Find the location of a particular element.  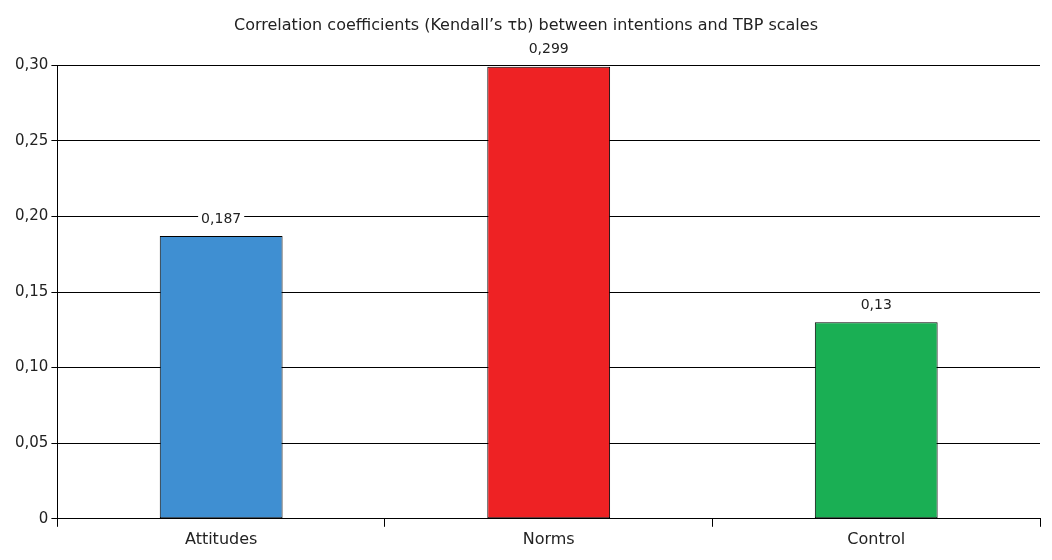

y-tick-label: 0,25 is located at coordinates (31, 139).